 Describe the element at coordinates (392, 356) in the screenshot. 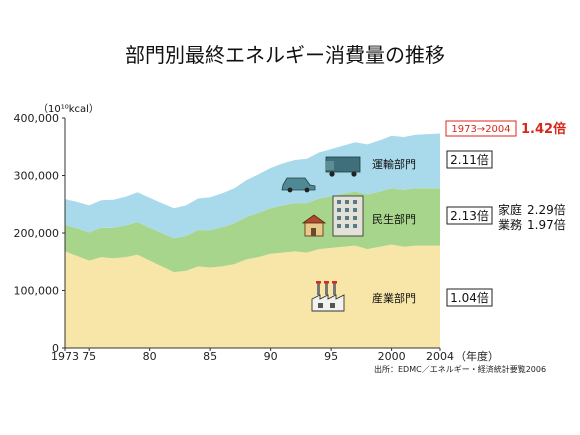

I see `x-tick-label: 2000` at that location.